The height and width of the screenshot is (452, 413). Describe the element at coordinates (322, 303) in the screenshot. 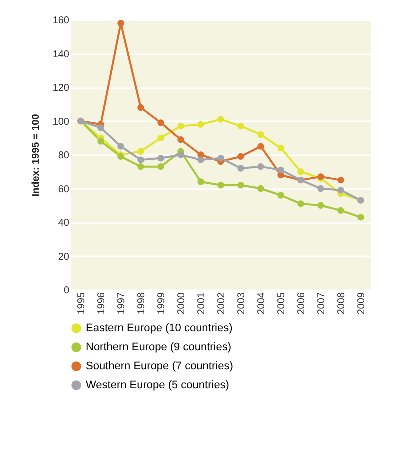

I see `x-tick-label: 2007` at that location.